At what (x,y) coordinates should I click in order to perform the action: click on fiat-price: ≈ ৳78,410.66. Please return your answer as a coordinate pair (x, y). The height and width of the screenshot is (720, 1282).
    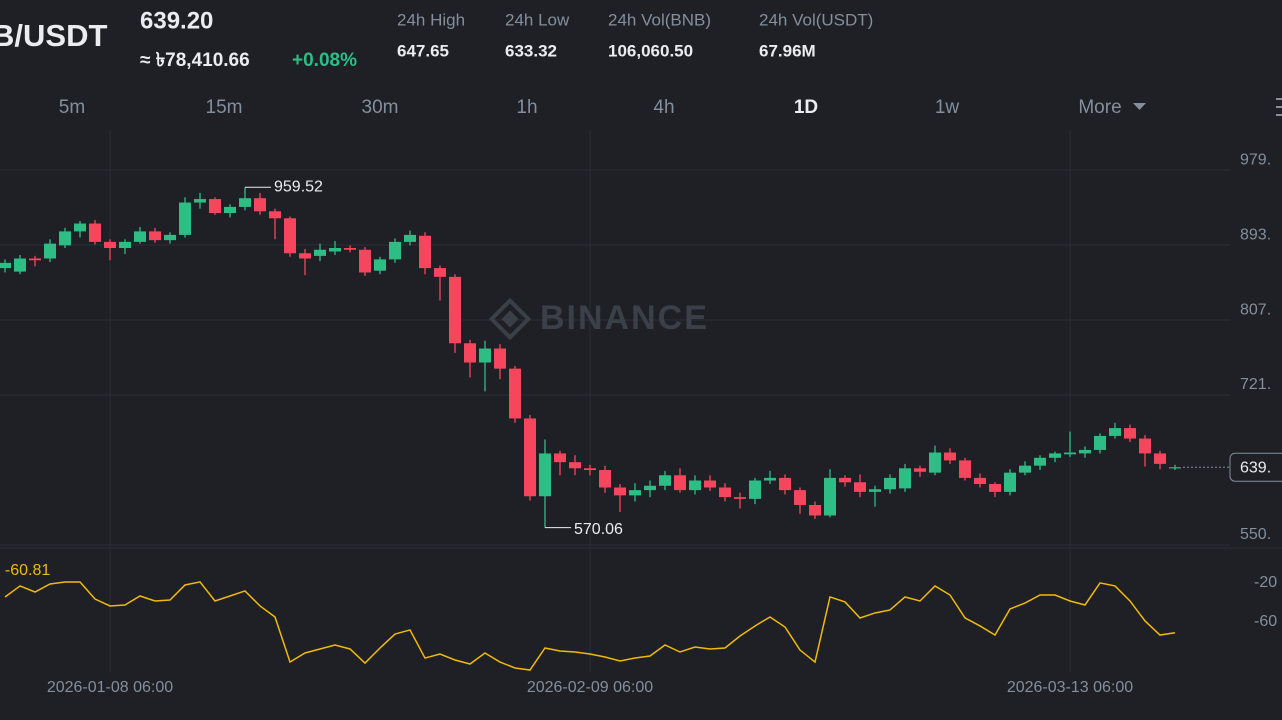
    Looking at the image, I should click on (195, 60).